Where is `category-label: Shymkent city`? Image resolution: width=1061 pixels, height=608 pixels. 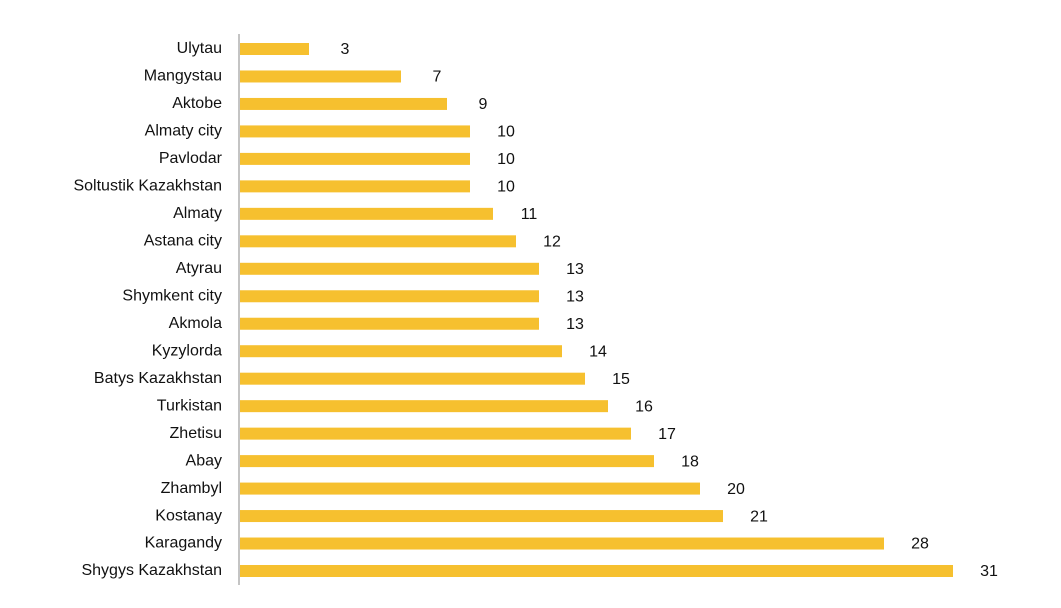 category-label: Shymkent city is located at coordinates (172, 295).